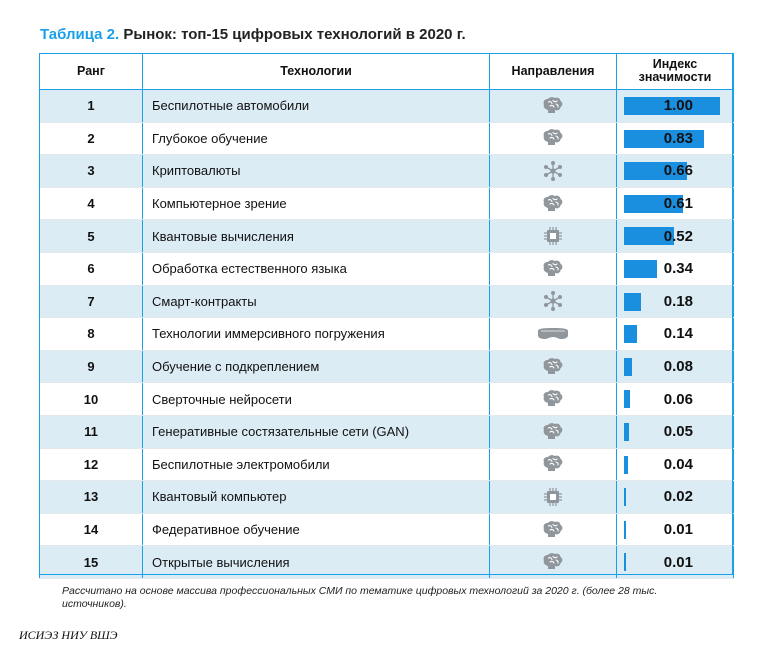  Describe the element at coordinates (91, 367) in the screenshot. I see `rank-cell: 9` at that location.